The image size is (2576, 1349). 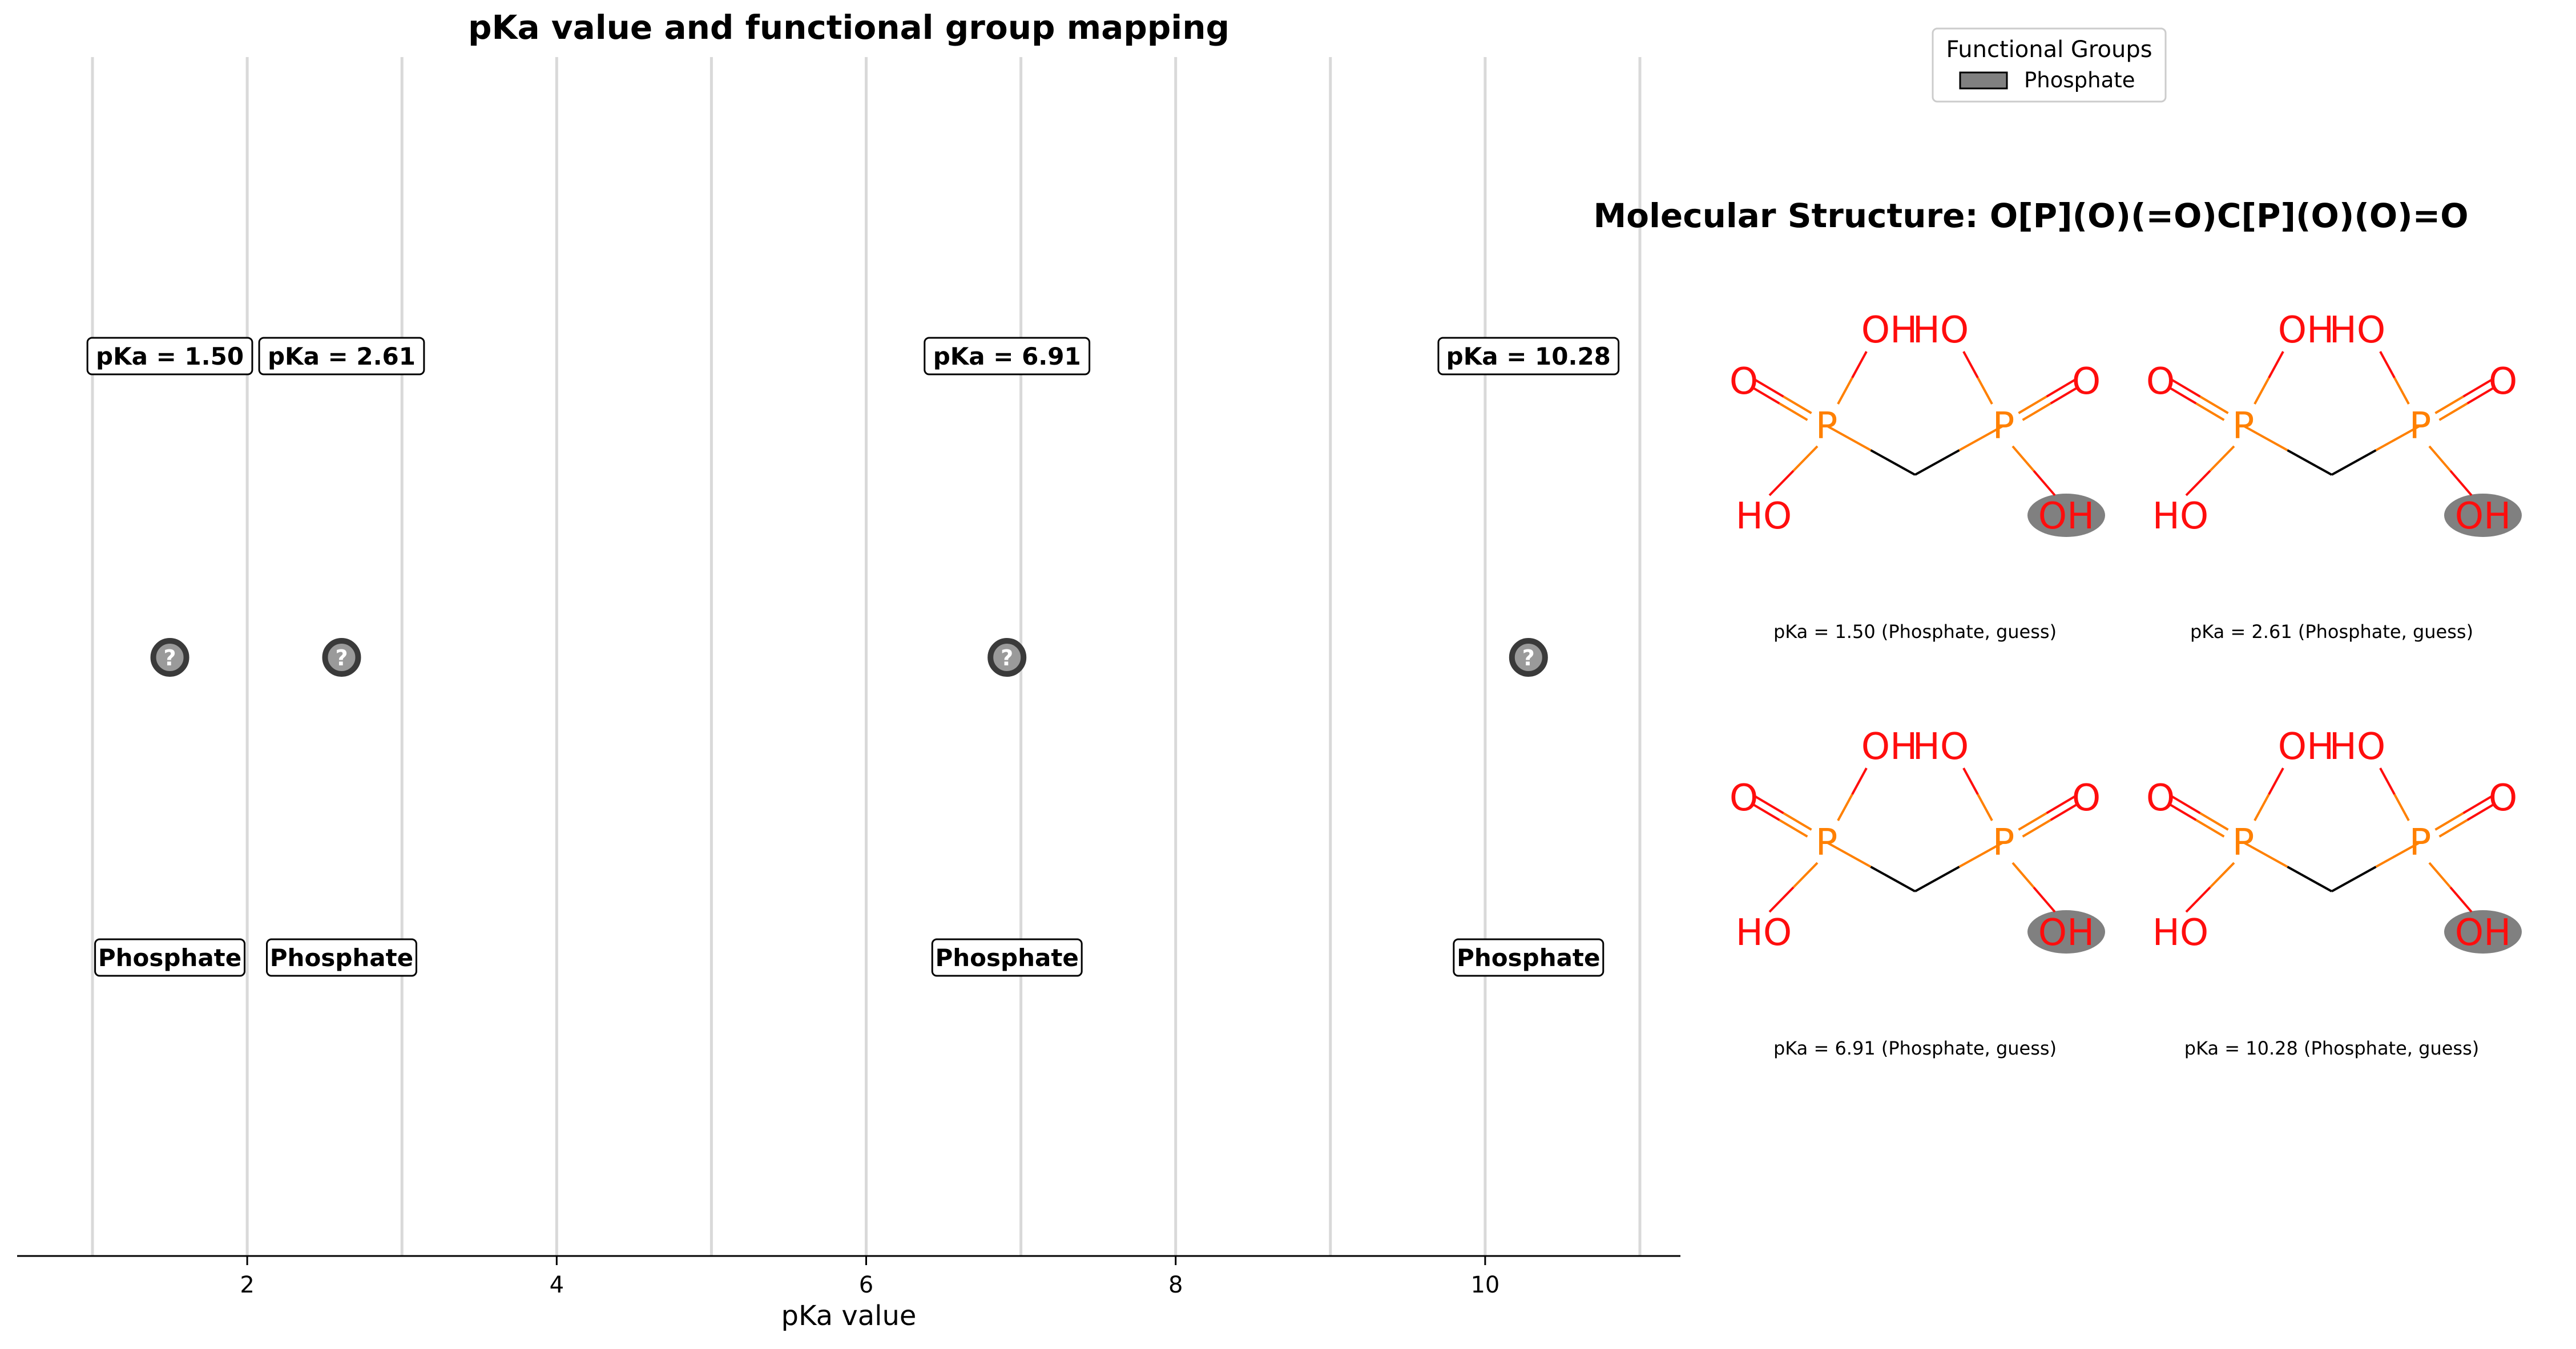 I want to click on x-tick-label: 10, so click(x=1485, y=1285).